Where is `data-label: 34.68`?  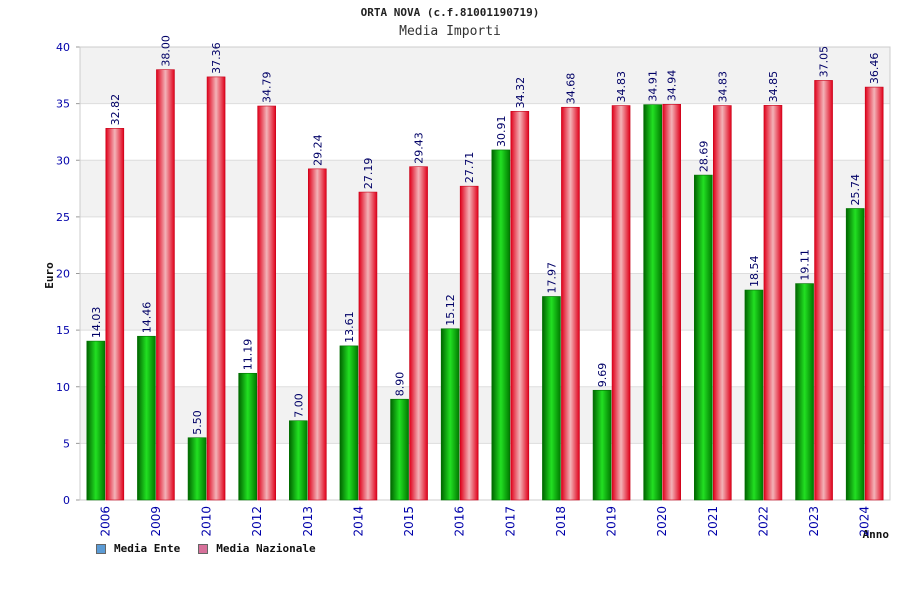
data-label: 34.68 is located at coordinates (570, 89).